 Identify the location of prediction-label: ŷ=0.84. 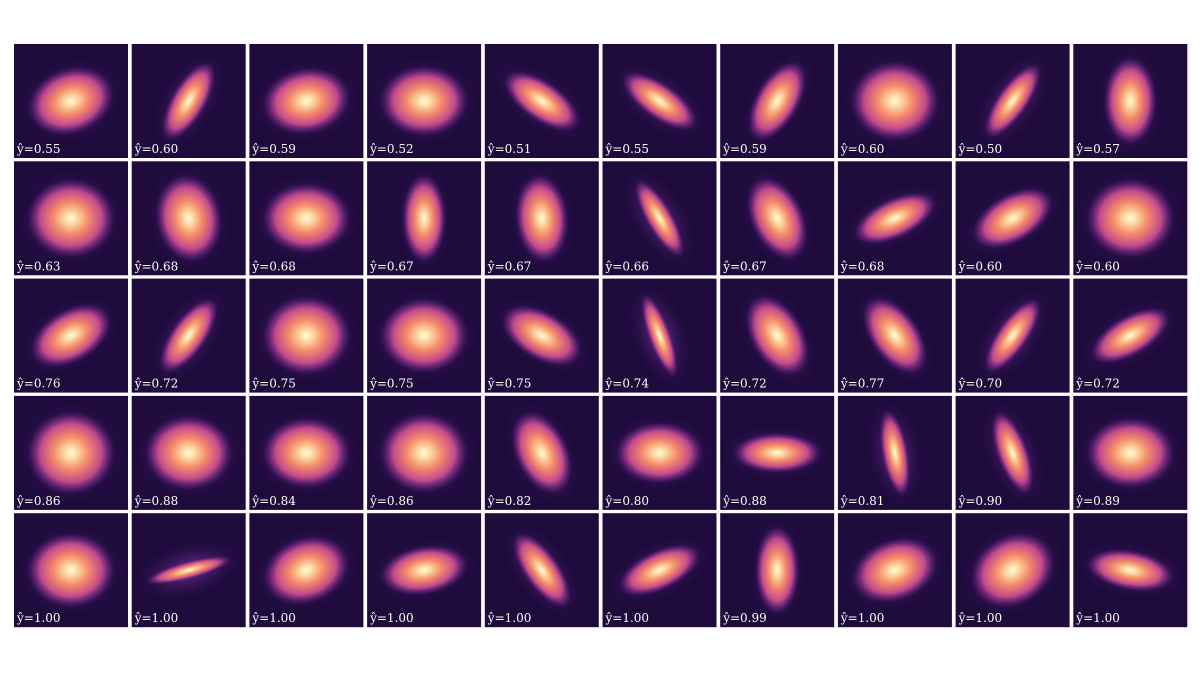
(273, 501).